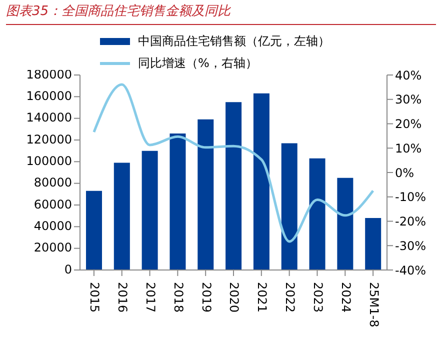 The image size is (442, 342). Describe the element at coordinates (206, 297) in the screenshot. I see `x-tick-label: 2019` at that location.